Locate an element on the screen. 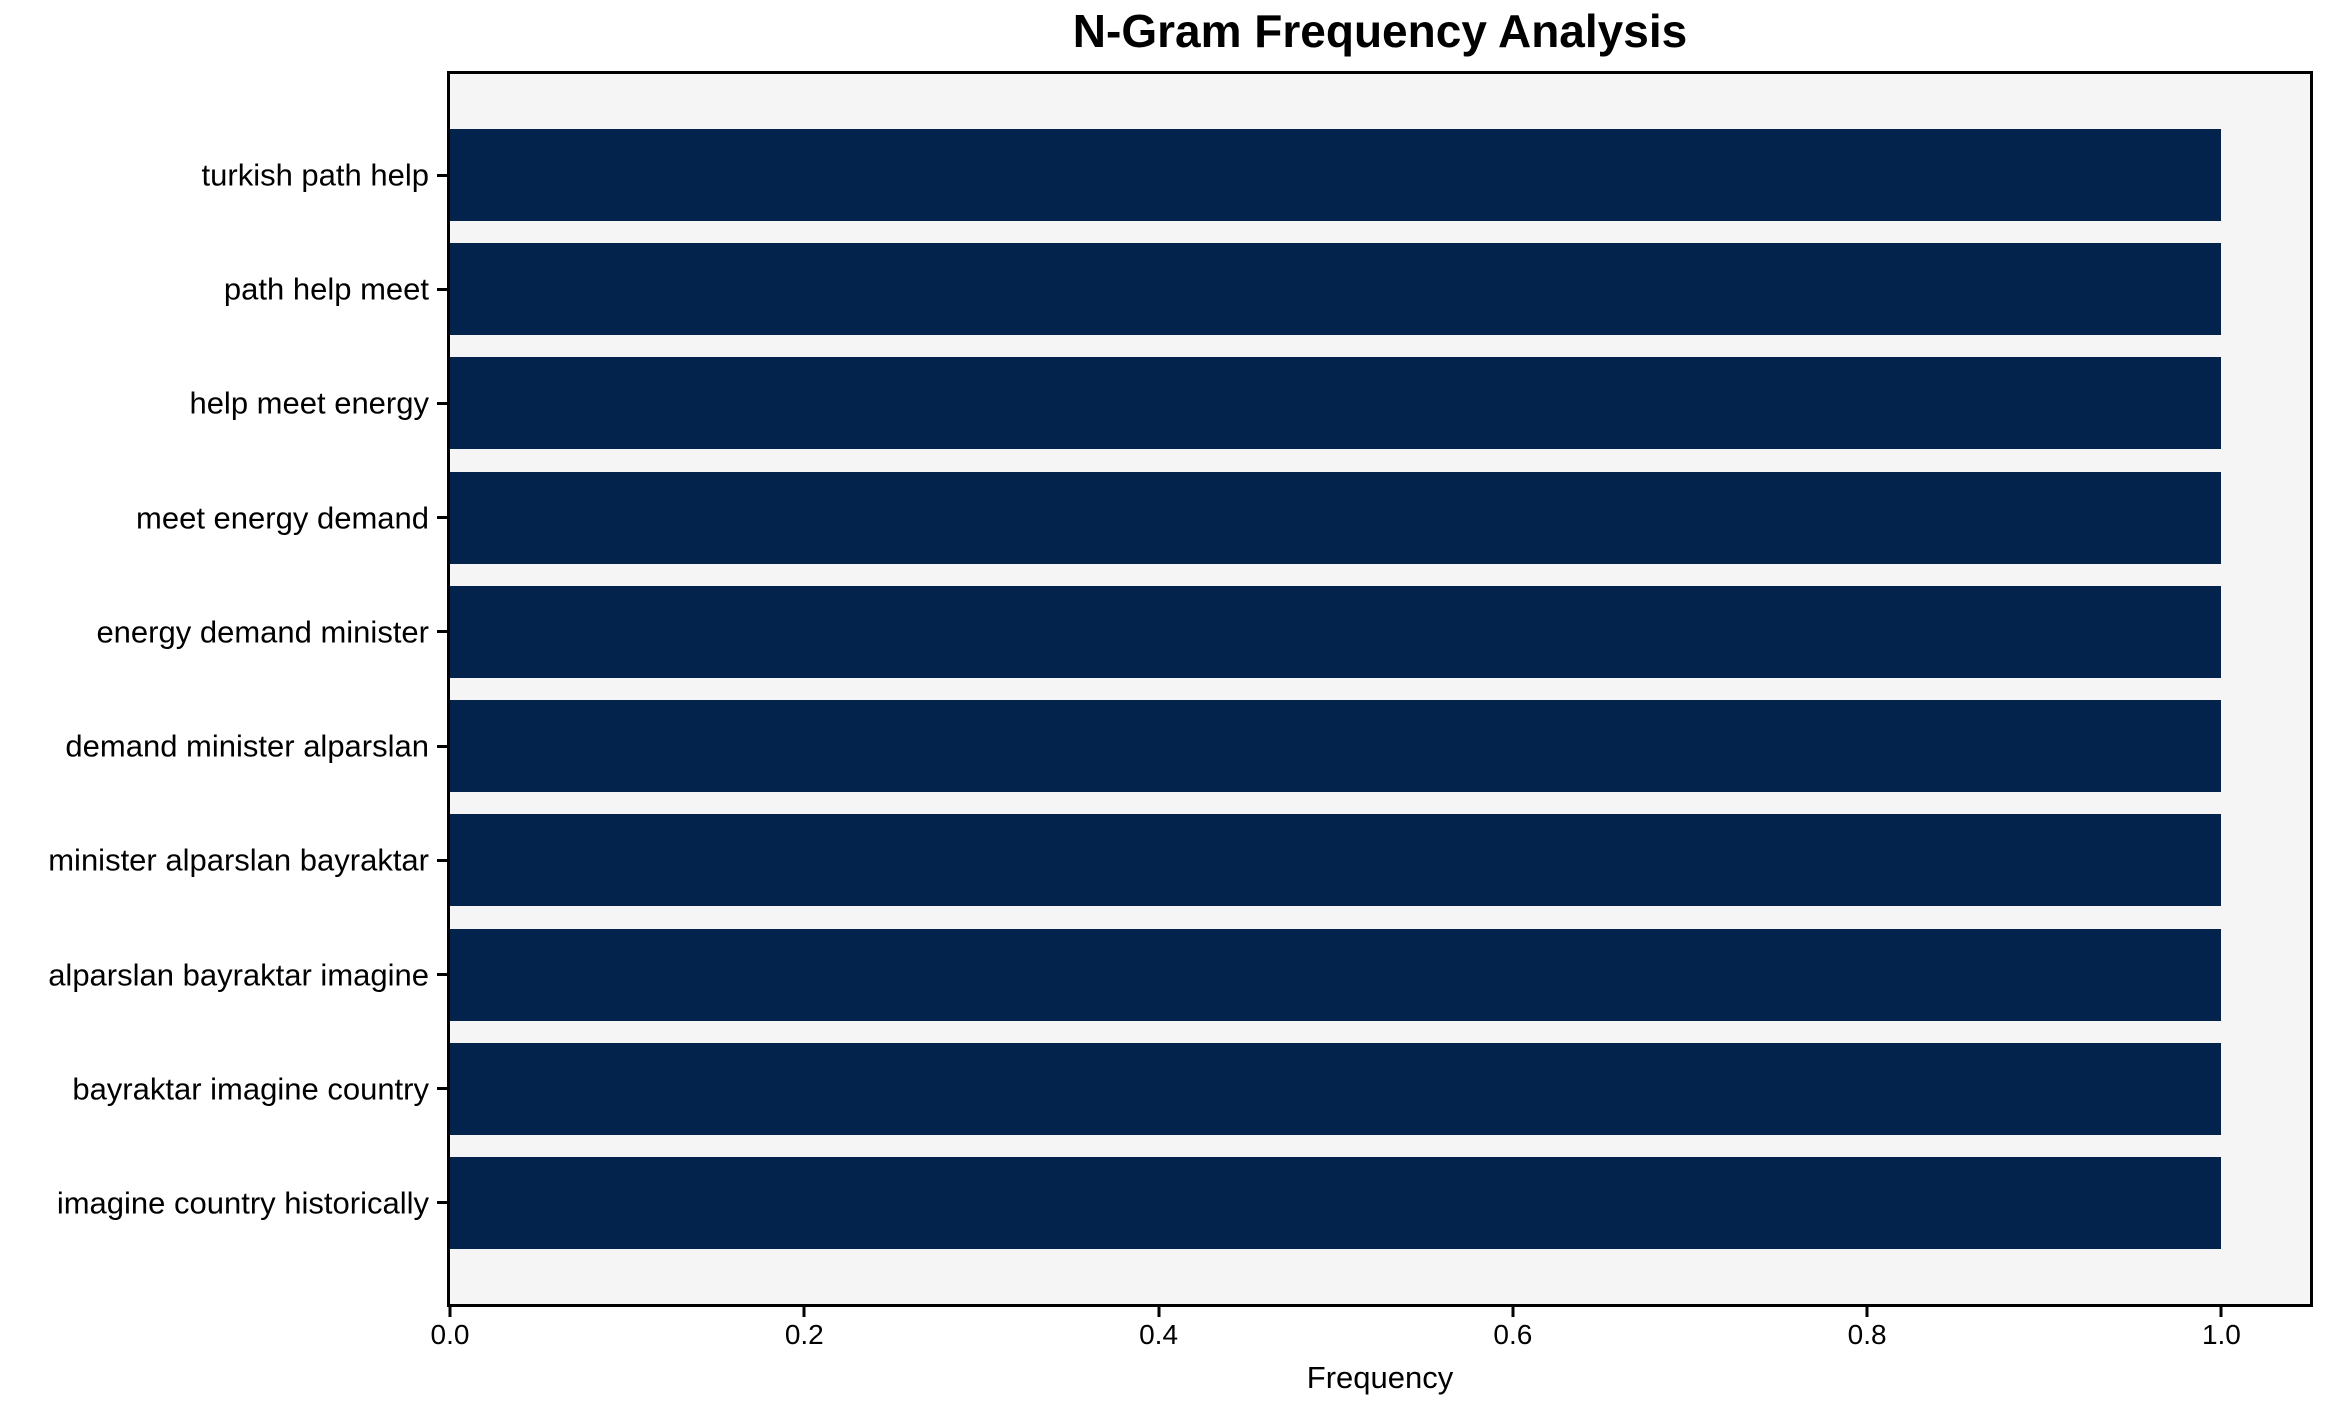  y-tick-label: turkish path help is located at coordinates (315, 175).